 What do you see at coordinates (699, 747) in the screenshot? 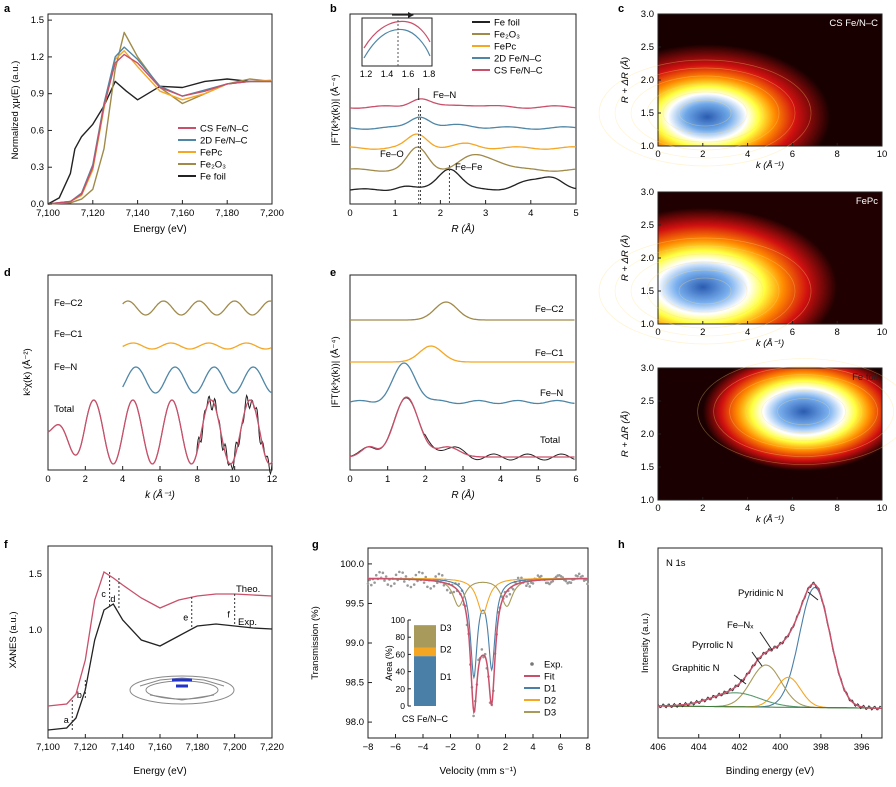
I see `x-tick-label: 404` at bounding box center [699, 747].